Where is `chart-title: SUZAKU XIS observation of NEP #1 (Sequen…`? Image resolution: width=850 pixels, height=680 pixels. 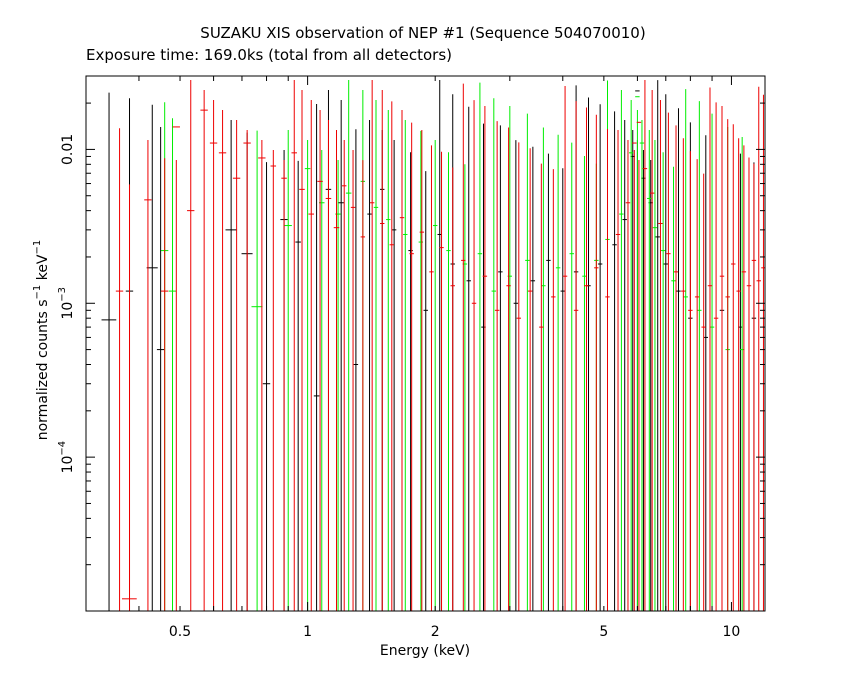
chart-title: SUZAKU XIS observation of NEP #1 (Sequen… is located at coordinates (422, 33).